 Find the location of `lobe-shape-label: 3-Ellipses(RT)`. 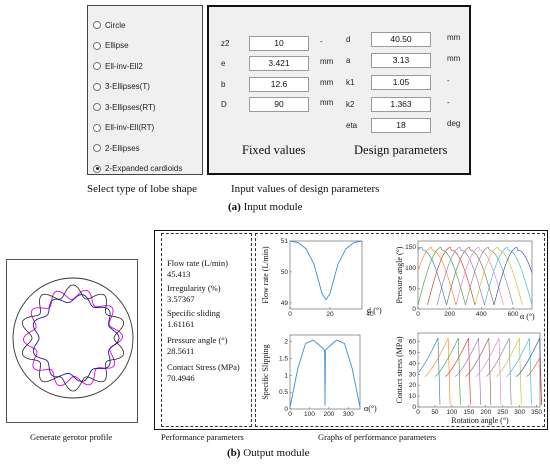

lobe-shape-label: 3-Ellipses(RT) is located at coordinates (130, 107).